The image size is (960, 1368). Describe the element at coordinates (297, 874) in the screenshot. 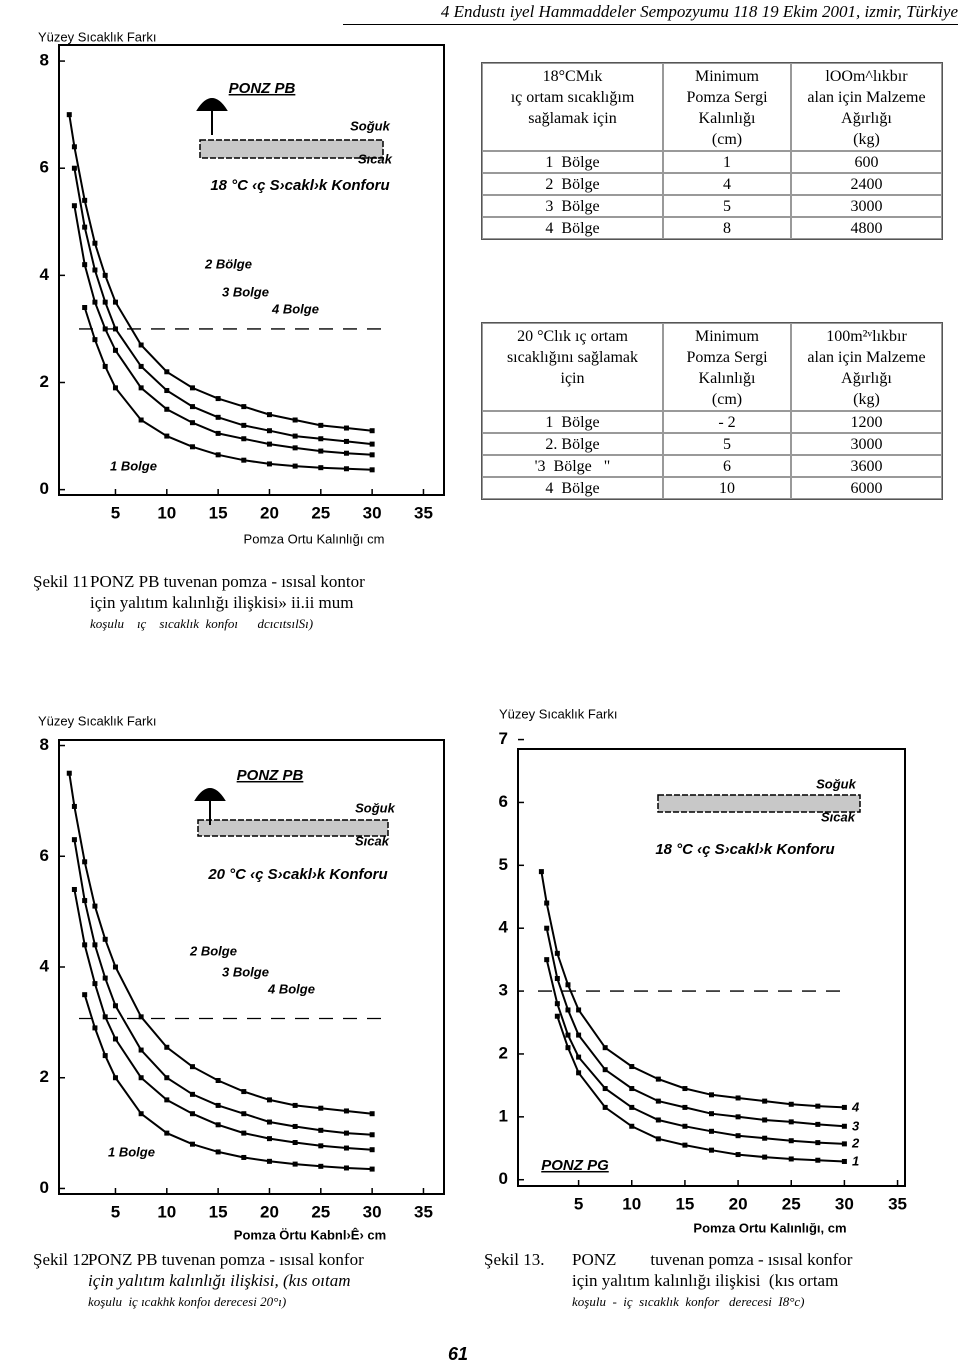

I see `annotation: 20 °C ‹ç S›cakl›k Konforu` at that location.